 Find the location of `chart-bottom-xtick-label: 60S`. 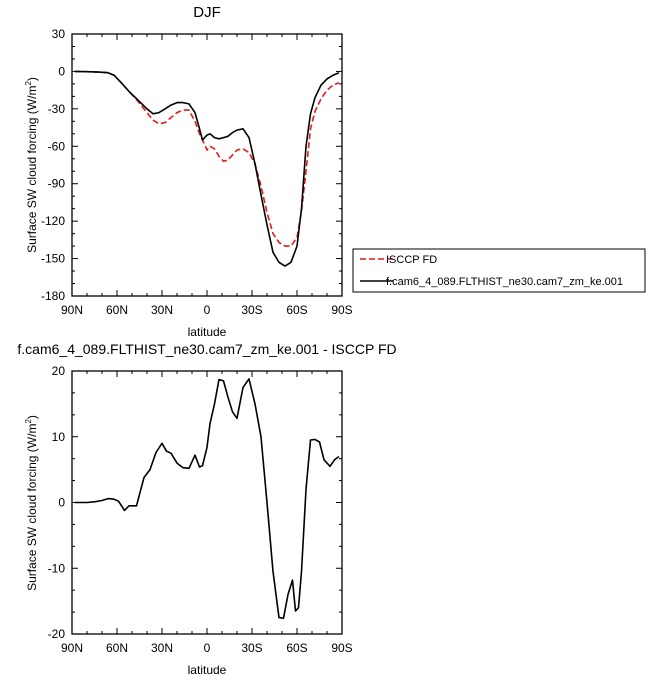

chart-bottom-xtick-label: 60S is located at coordinates (296, 648).